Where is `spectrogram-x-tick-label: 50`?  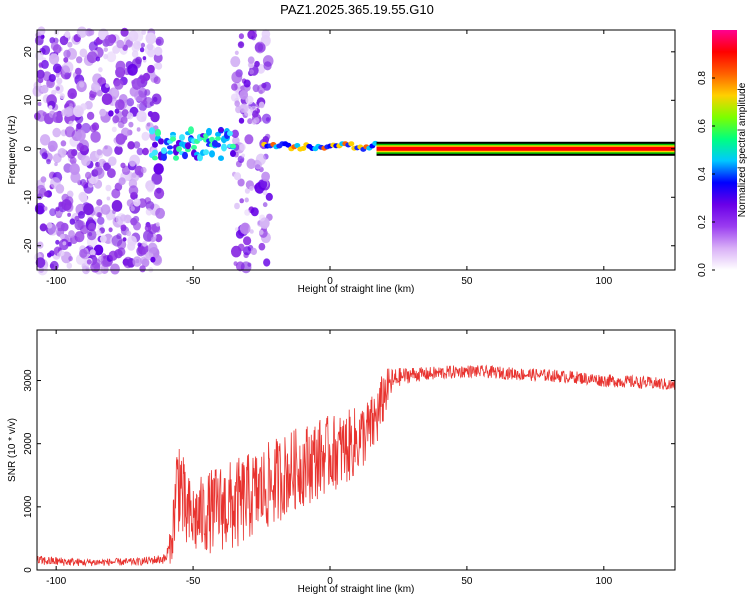 spectrogram-x-tick-label: 50 is located at coordinates (467, 281).